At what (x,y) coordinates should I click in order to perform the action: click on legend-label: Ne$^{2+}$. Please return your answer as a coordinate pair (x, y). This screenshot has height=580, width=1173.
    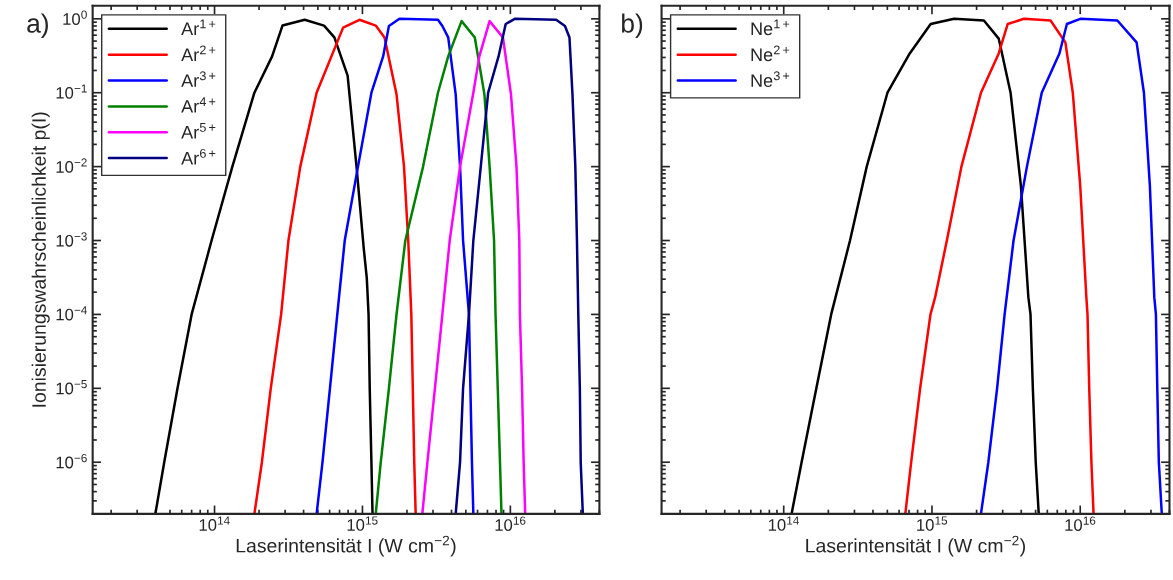
    Looking at the image, I should click on (770, 53).